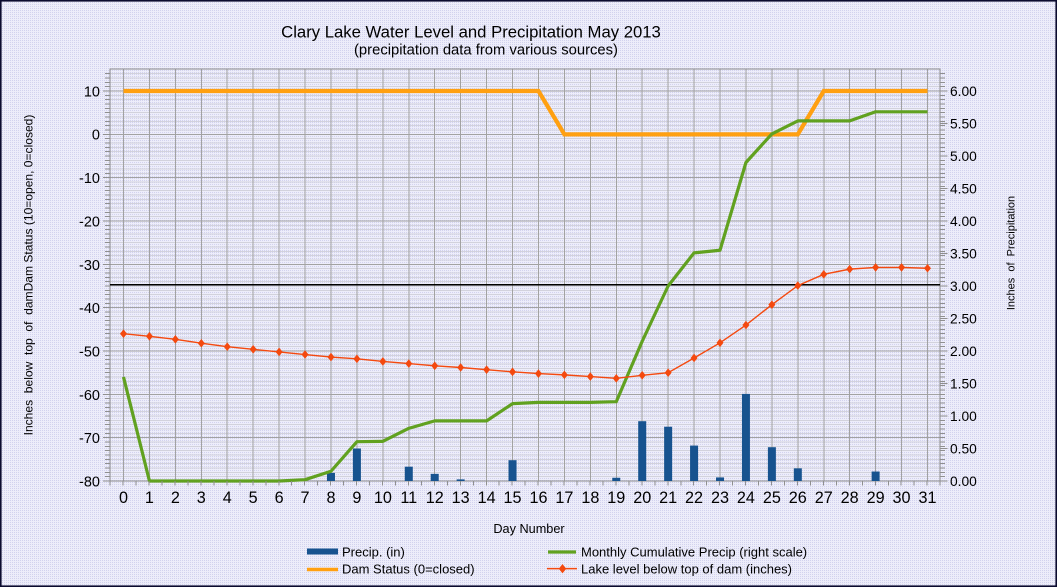  I want to click on svg-text: 5.50, so click(963, 124).